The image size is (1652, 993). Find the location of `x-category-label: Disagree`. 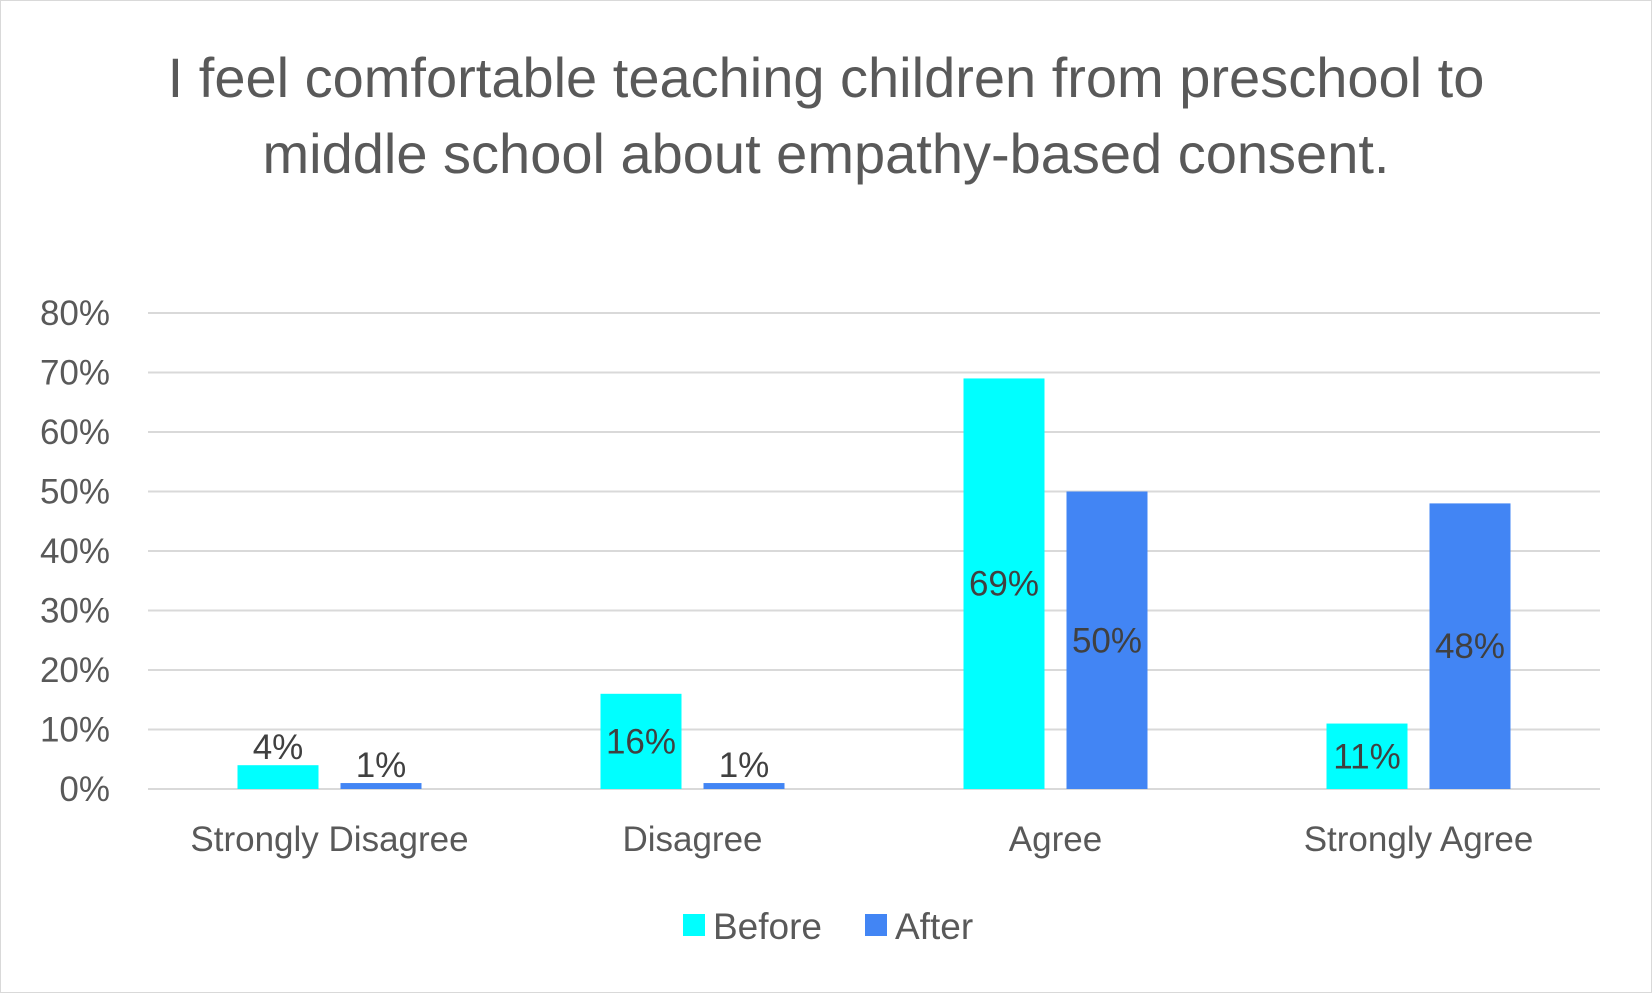

x-category-label: Disagree is located at coordinates (692, 839).